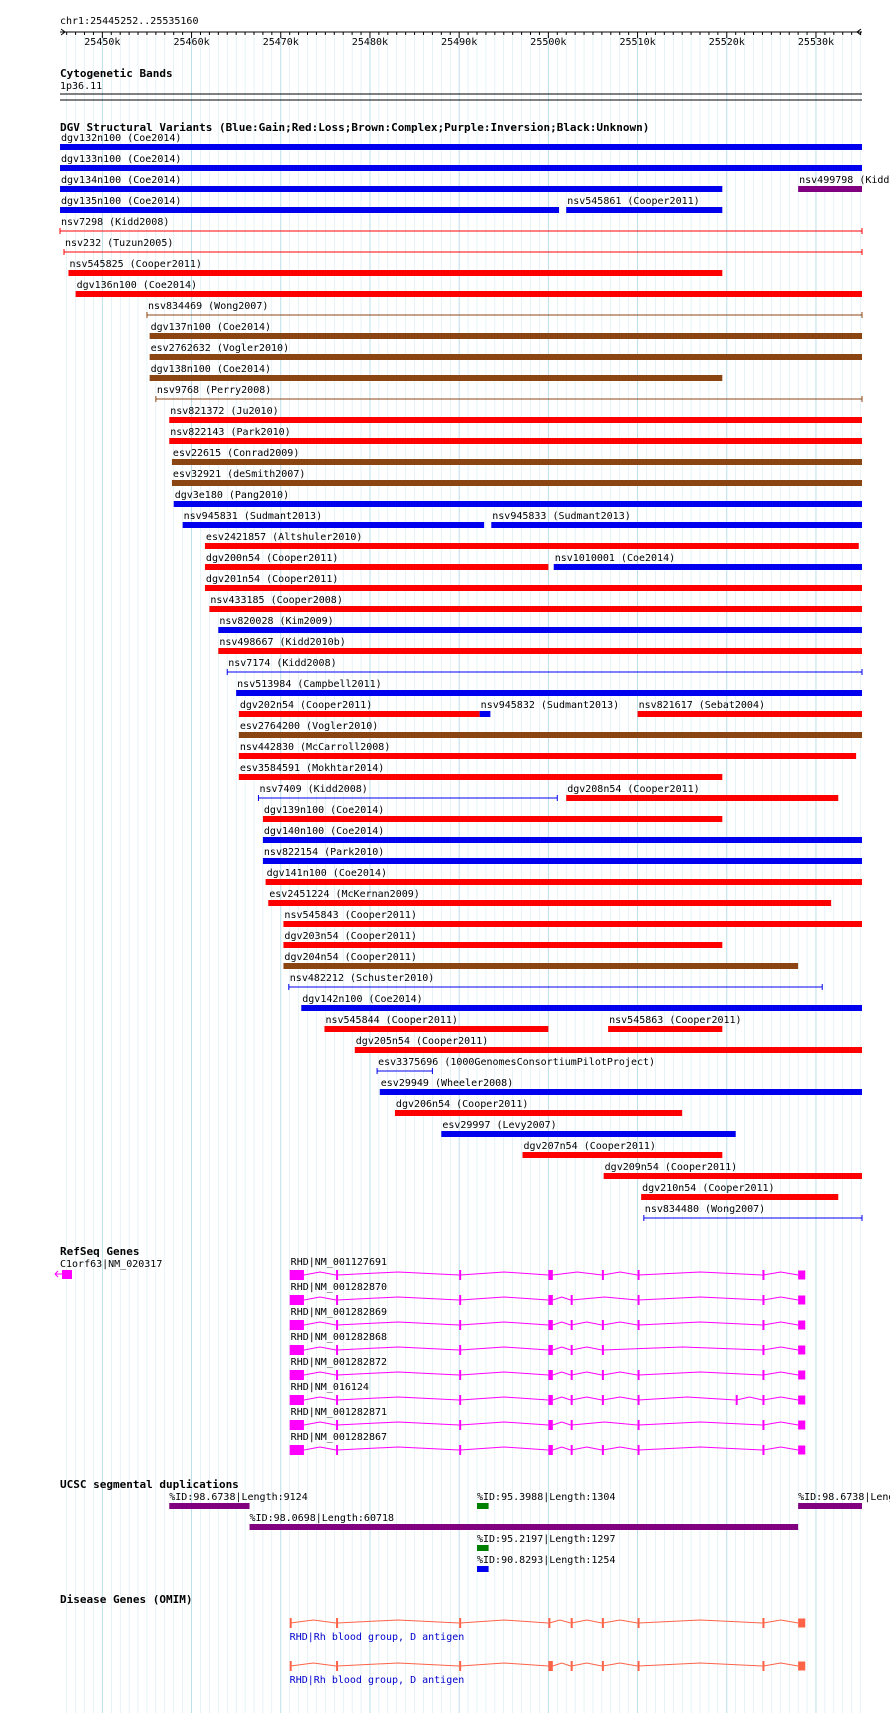 The image size is (890, 1713). Describe the element at coordinates (191, 42) in the screenshot. I see `ruler-tick-label: 25460k` at that location.